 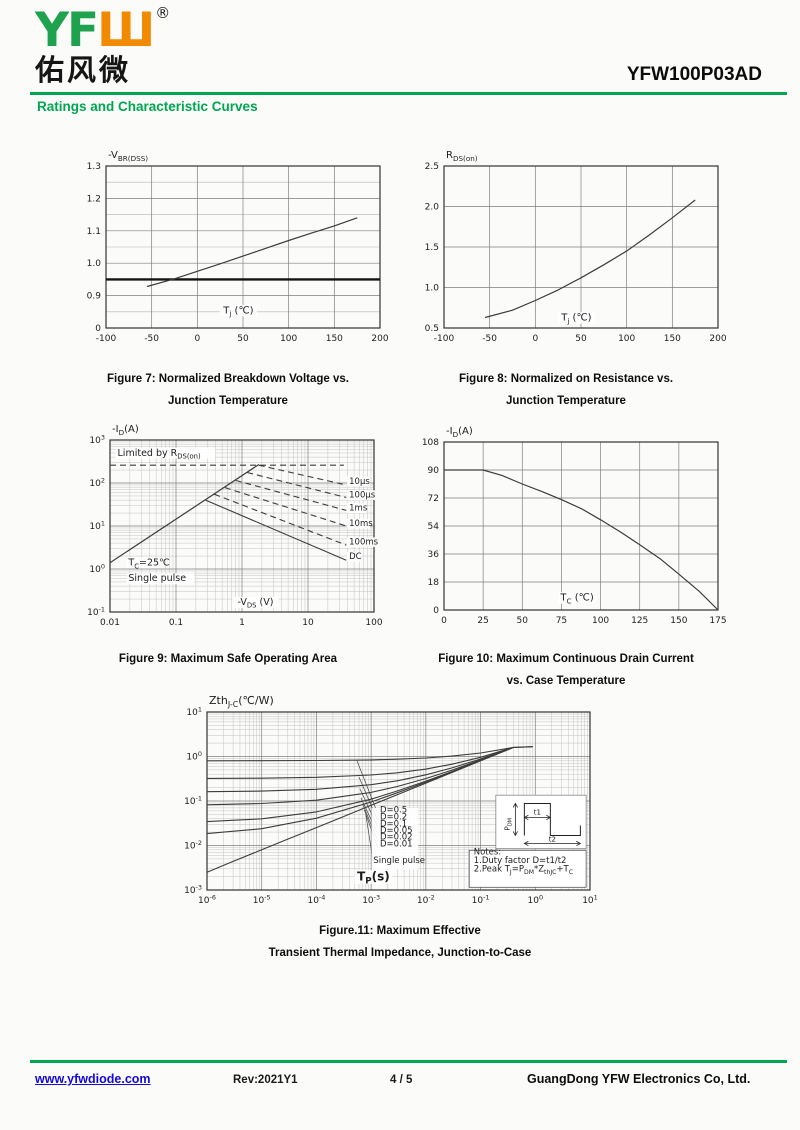 What do you see at coordinates (552, 839) in the screenshot?
I see `svg-text: t2` at bounding box center [552, 839].